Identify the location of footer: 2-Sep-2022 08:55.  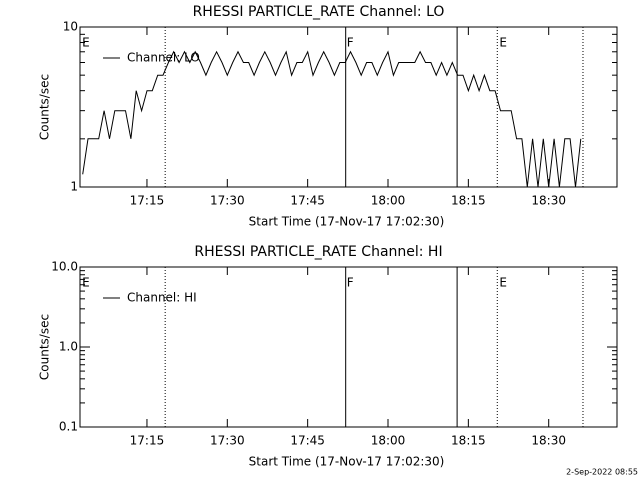
(602, 472).